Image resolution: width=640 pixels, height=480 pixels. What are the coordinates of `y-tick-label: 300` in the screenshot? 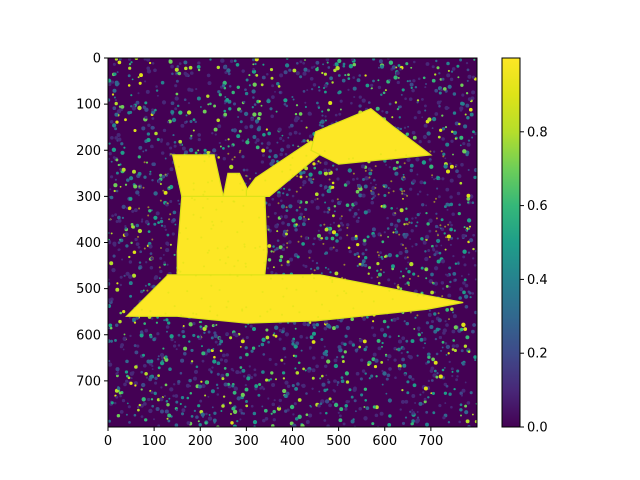 It's located at (88, 197).